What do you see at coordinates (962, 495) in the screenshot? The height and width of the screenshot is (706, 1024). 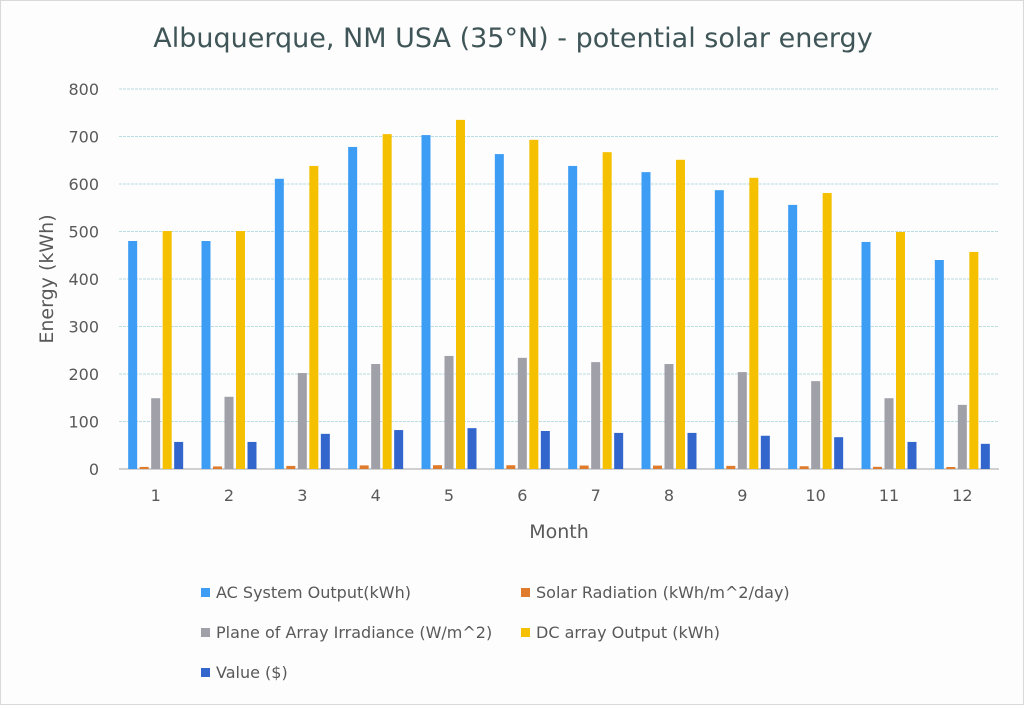 I see `x-tick-label: 12` at bounding box center [962, 495].